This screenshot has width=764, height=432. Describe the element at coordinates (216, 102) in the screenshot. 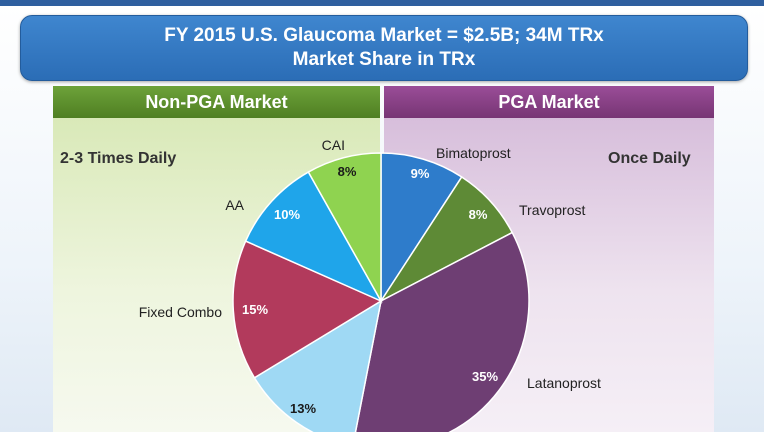

I see `non-pga-header: Non-PGA Market` at that location.